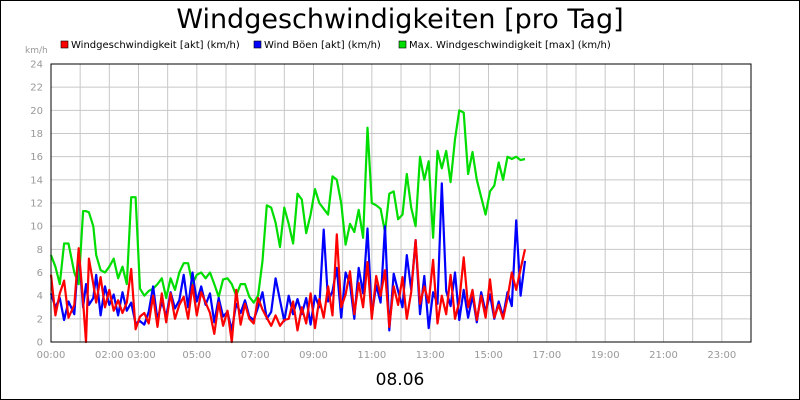  Describe the element at coordinates (721, 355) in the screenshot. I see `x-tick-label: 23:00` at that location.